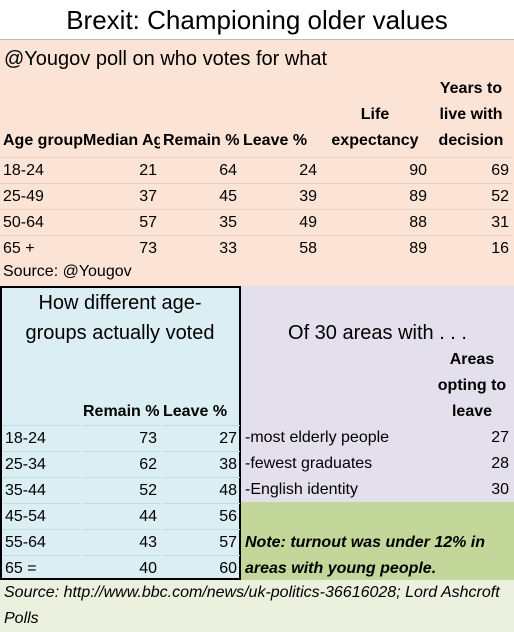  Describe the element at coordinates (375, 127) in the screenshot. I see `column-header: Life expectancy` at that location.